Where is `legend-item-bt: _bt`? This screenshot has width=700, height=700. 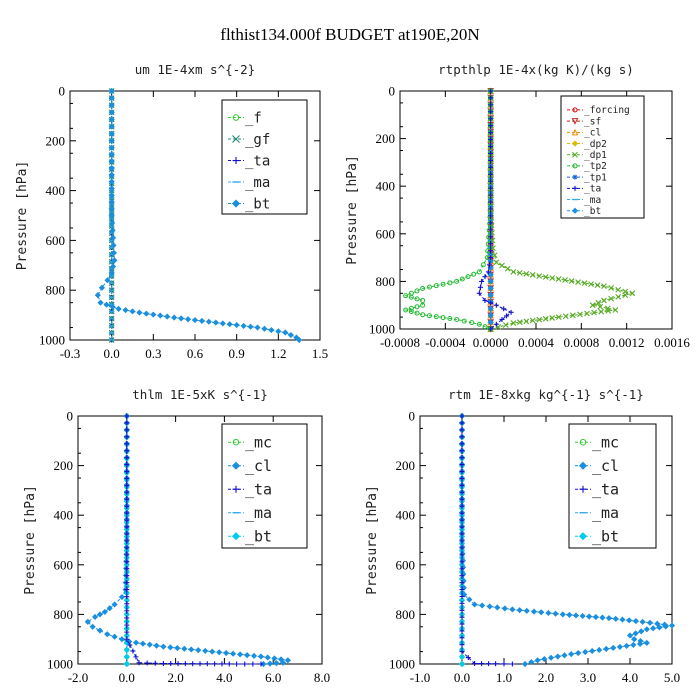 legend-item-bt: _bt is located at coordinates (249, 204).